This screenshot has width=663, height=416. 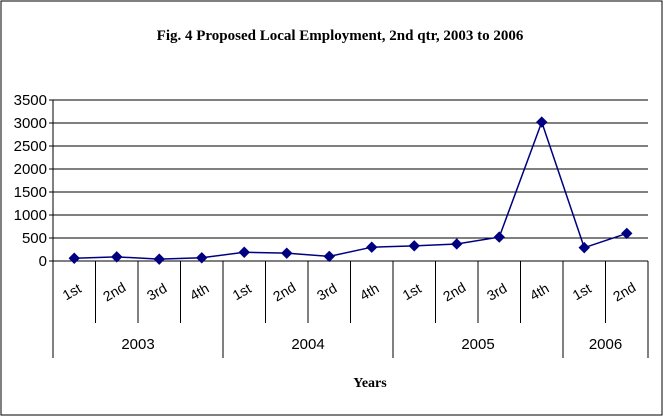 What do you see at coordinates (30, 192) in the screenshot?
I see `y-tick-label: 1500` at bounding box center [30, 192].